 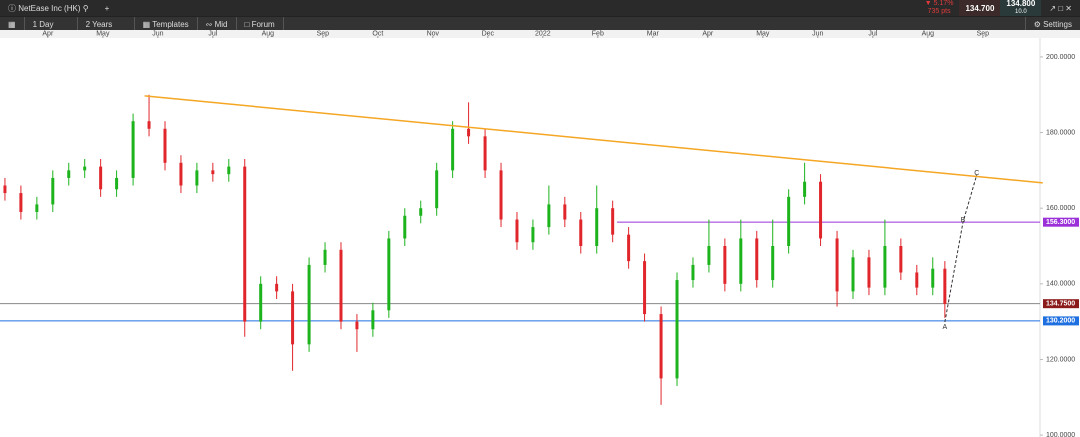 I want to click on x-tick-label: Mar, so click(x=653, y=33).